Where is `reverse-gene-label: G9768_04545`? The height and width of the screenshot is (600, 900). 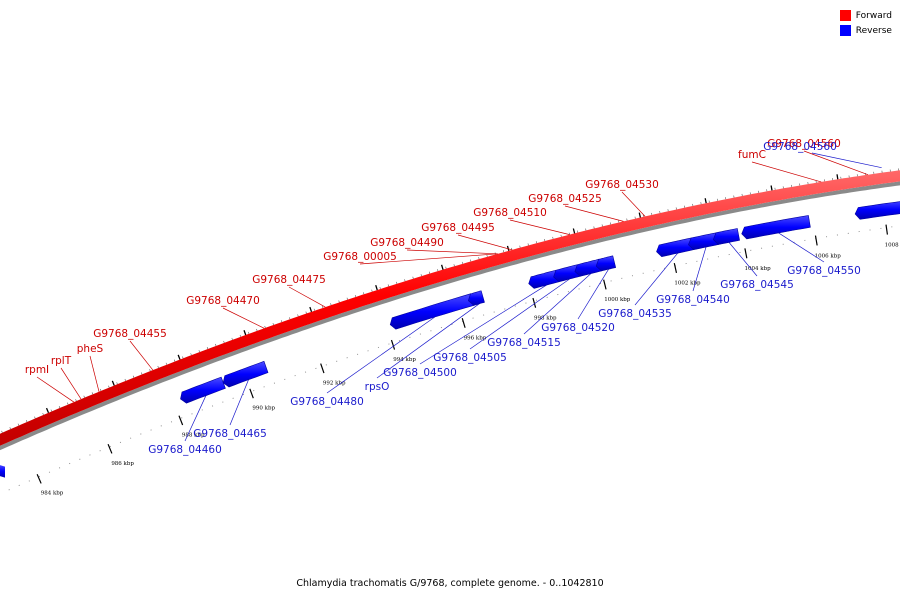 reverse-gene-label: G9768_04545 is located at coordinates (757, 285).